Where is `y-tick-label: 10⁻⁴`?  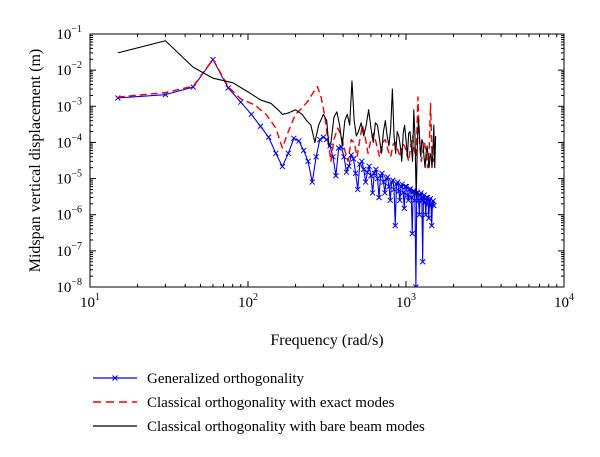
y-tick-label: 10⁻⁴ is located at coordinates (69, 141).